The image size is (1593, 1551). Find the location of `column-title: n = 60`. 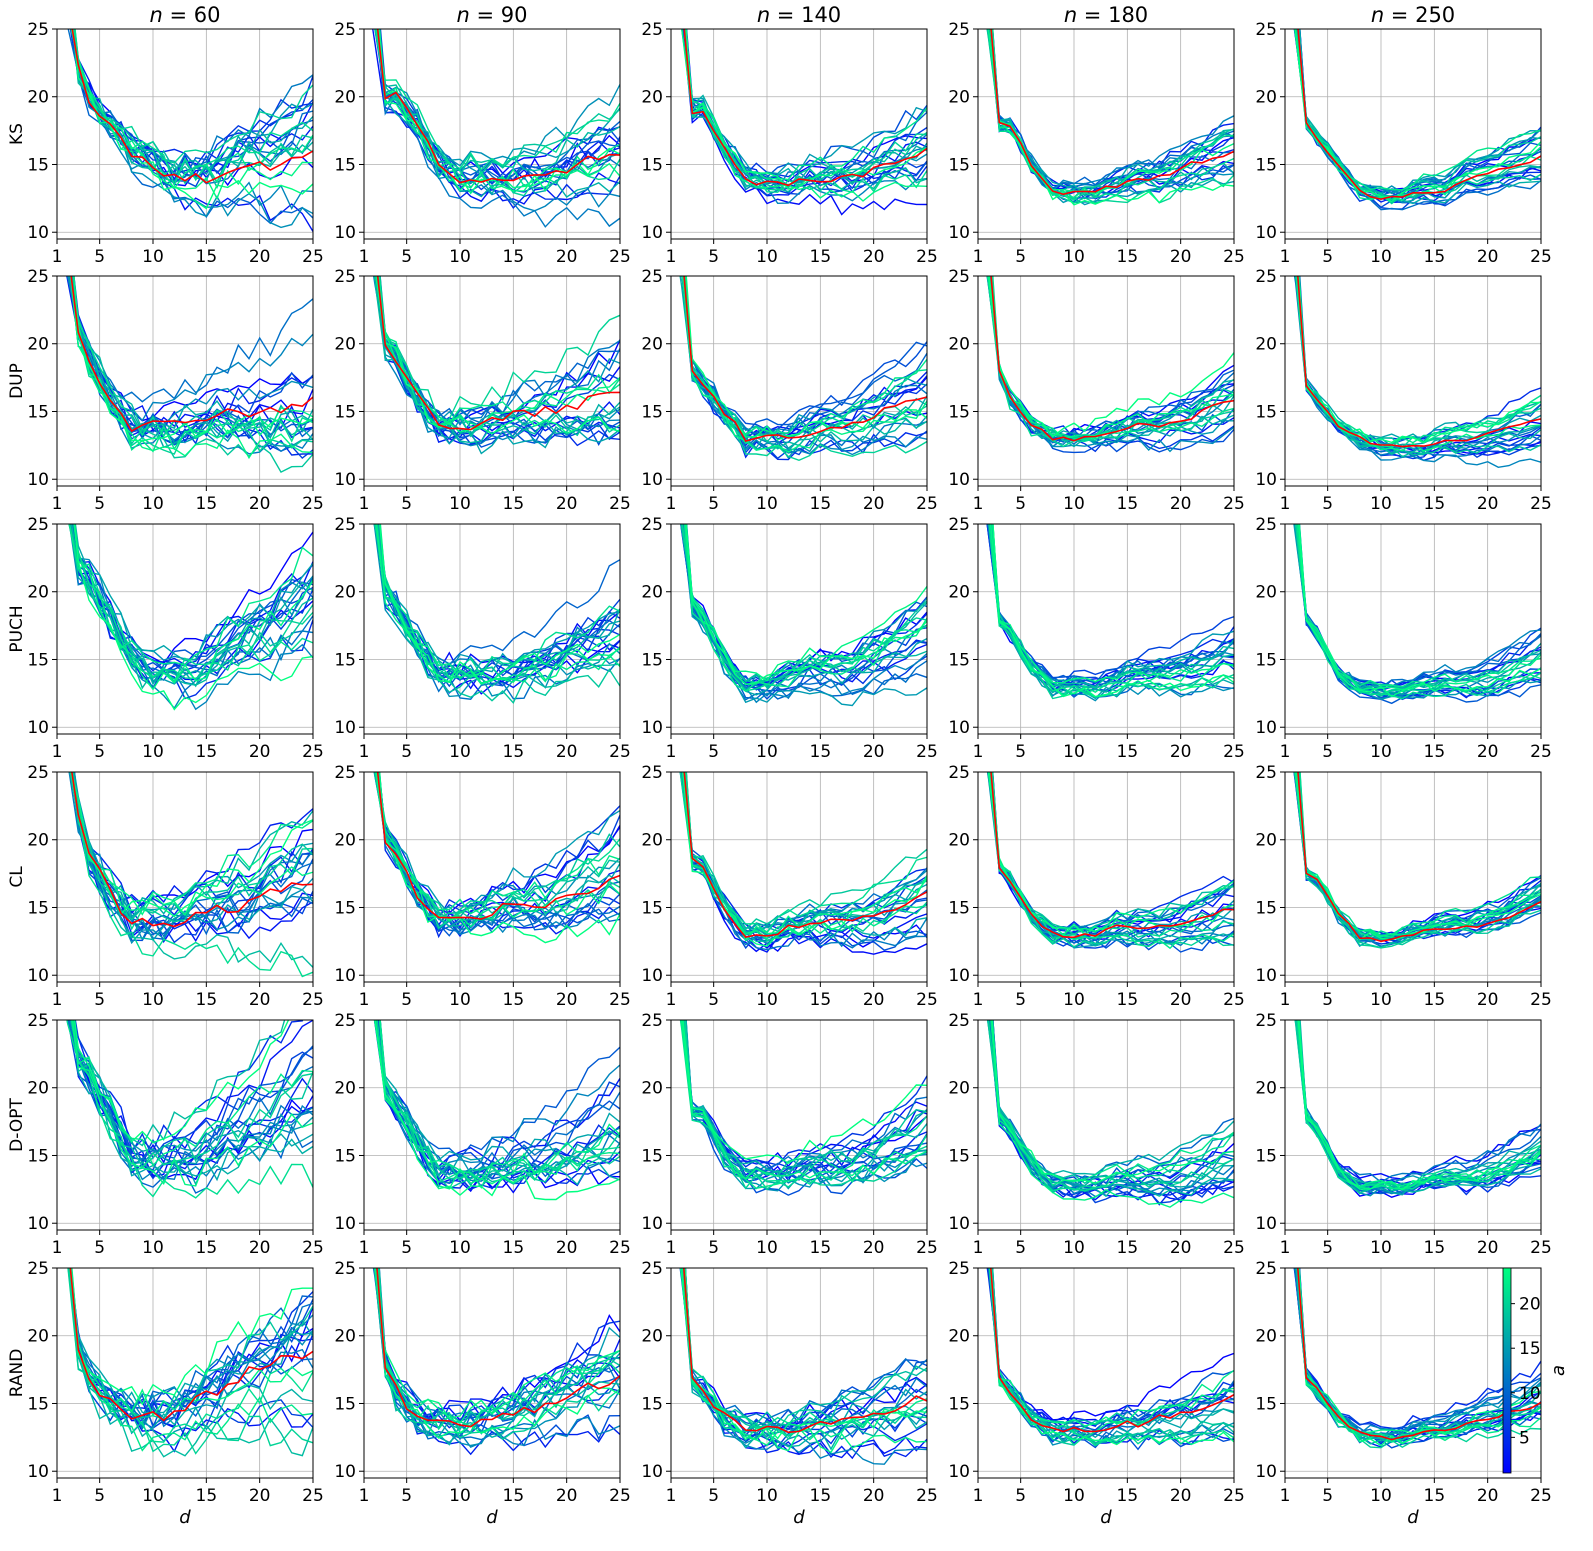

column-title: n = 60 is located at coordinates (185, 15).